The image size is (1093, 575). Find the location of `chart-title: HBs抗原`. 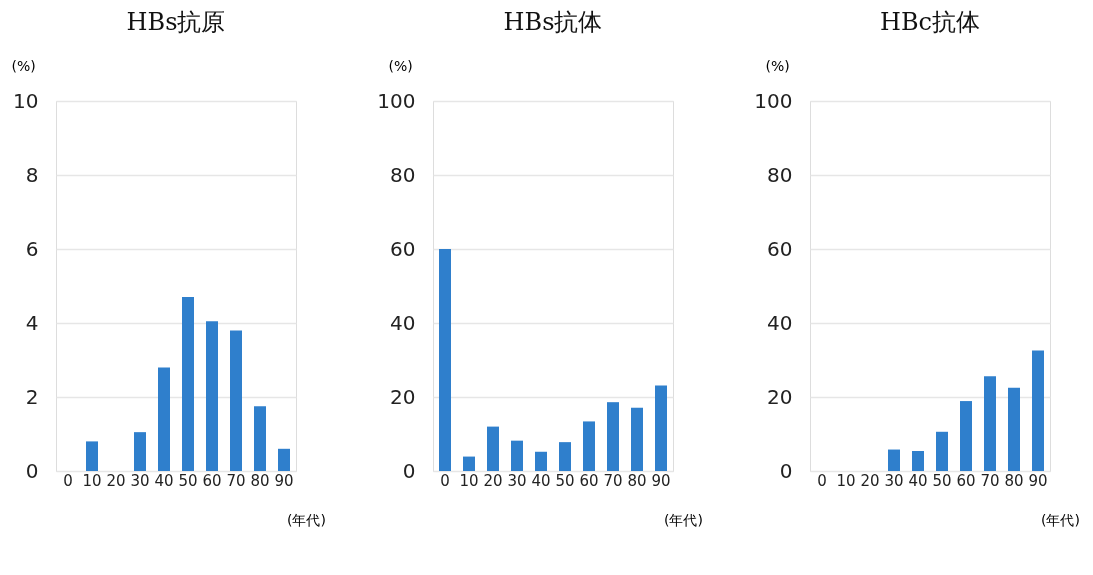

chart-title: HBs抗原 is located at coordinates (176, 22).